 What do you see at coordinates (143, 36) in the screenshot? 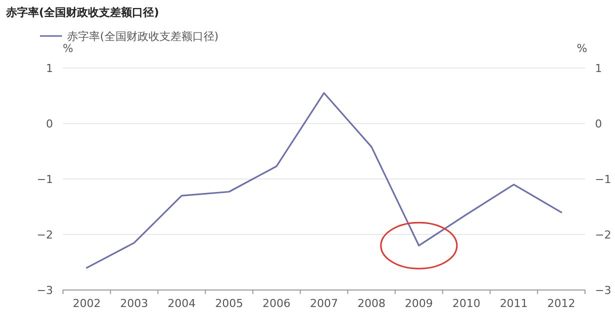
I see `legend-label: 赤字率(全国财政收支差额口径)` at bounding box center [143, 36].